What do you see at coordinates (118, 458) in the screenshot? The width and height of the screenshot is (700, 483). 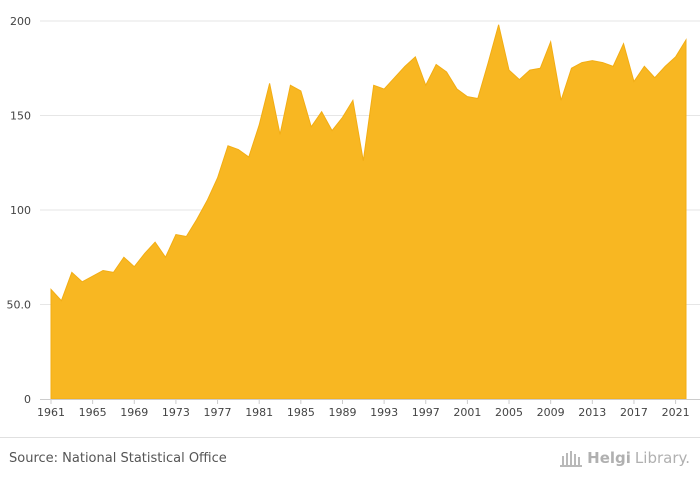 I see `source-note: Source: National Statistical Office` at bounding box center [118, 458].